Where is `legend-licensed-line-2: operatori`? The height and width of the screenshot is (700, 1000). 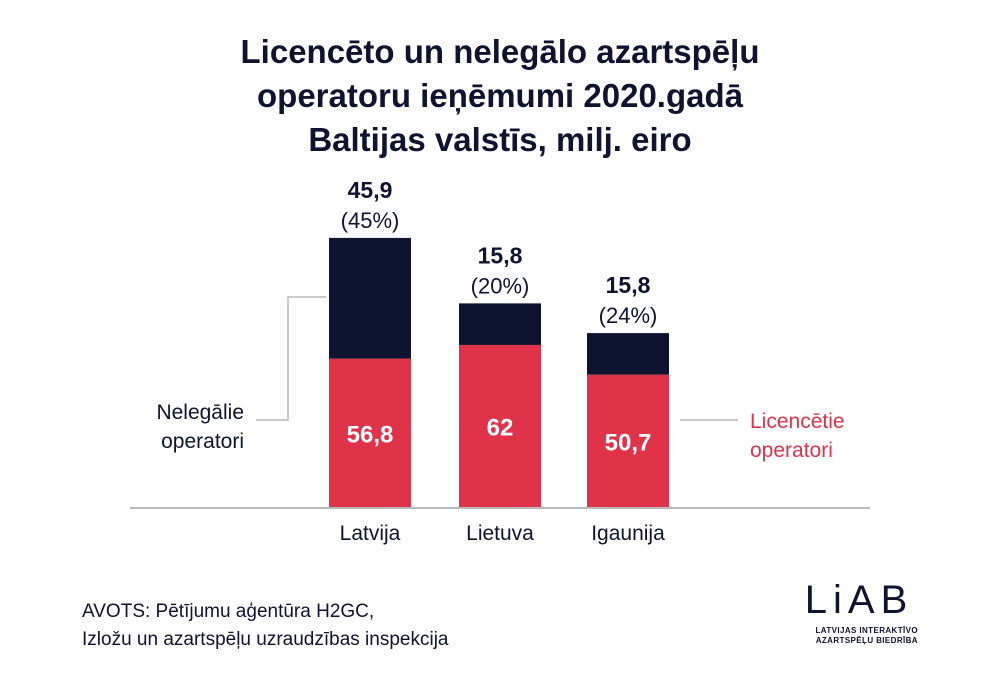 legend-licensed-line-2: operatori is located at coordinates (791, 450).